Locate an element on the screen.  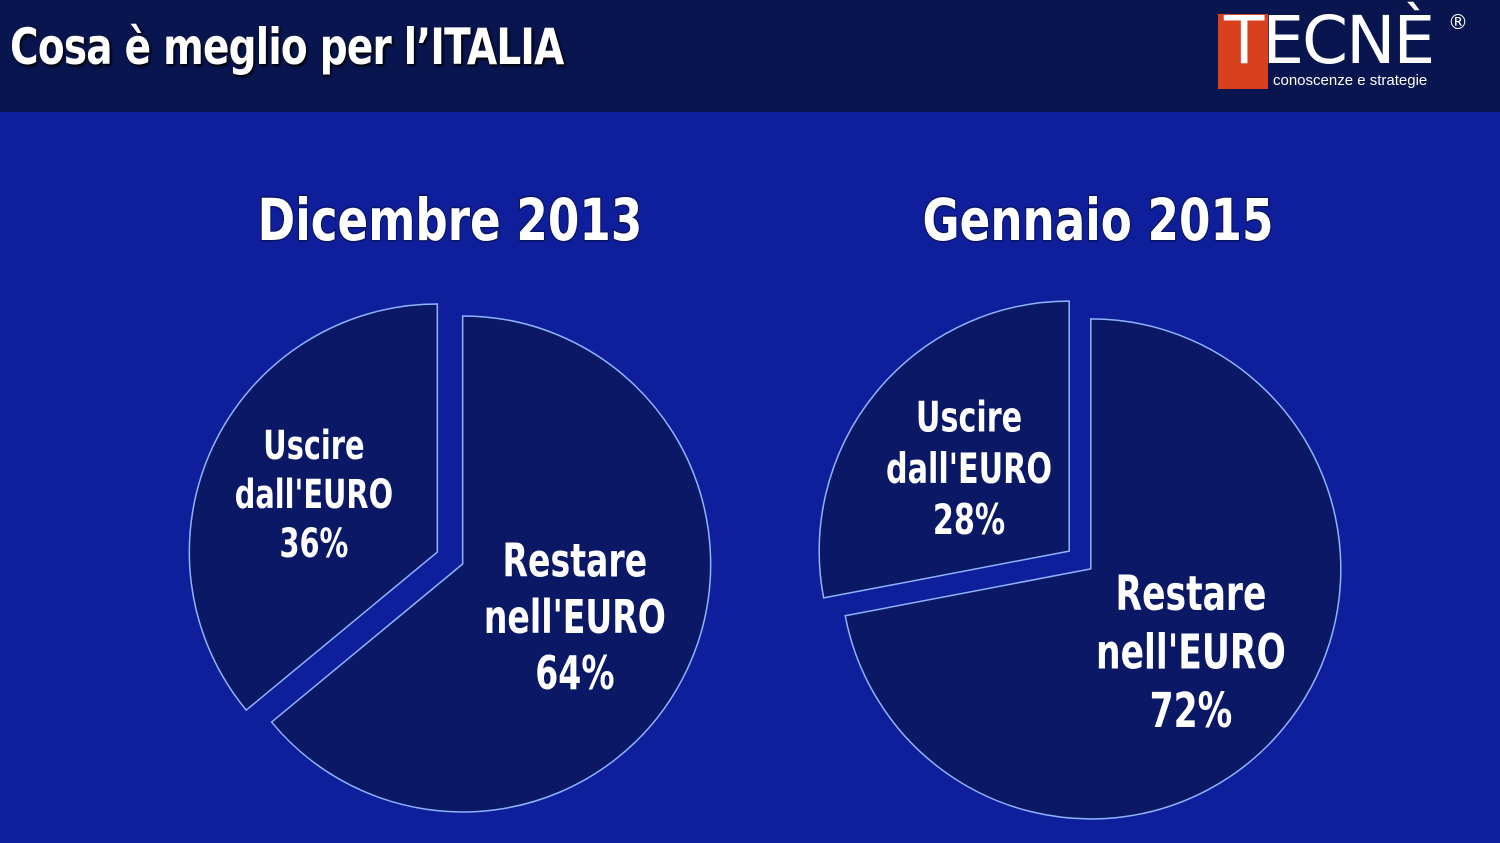
slice-value-label: 28% is located at coordinates (969, 519).